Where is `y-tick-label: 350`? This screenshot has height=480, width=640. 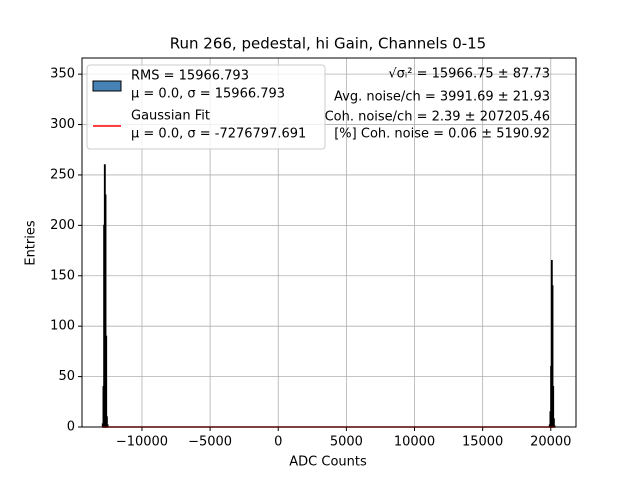 y-tick-label: 350 is located at coordinates (62, 74).